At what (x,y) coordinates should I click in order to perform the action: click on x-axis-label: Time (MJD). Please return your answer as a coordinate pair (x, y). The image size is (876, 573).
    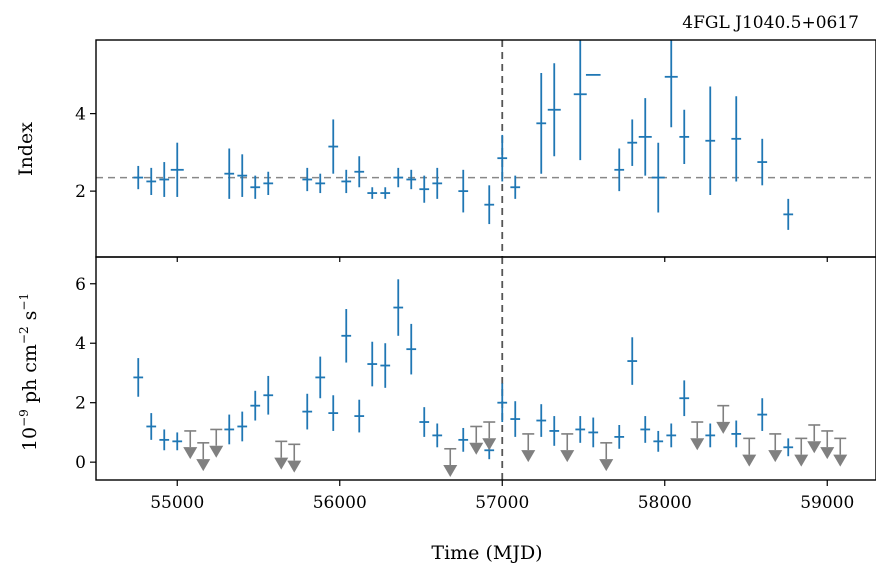
    Looking at the image, I should click on (486, 553).